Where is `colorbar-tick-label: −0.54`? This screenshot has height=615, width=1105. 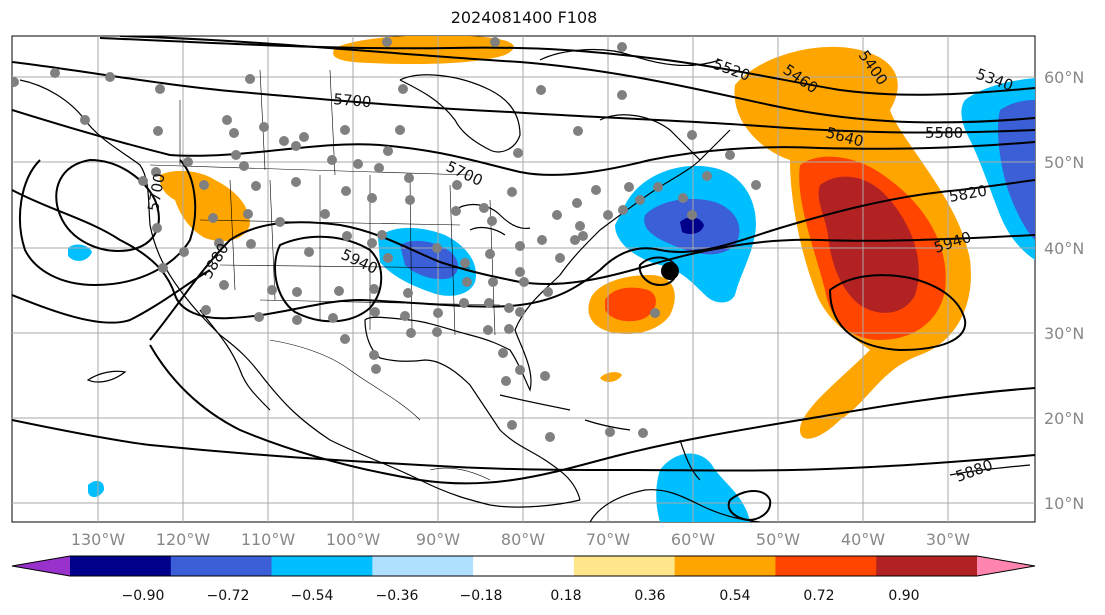 colorbar-tick-label: −0.54 is located at coordinates (312, 596).